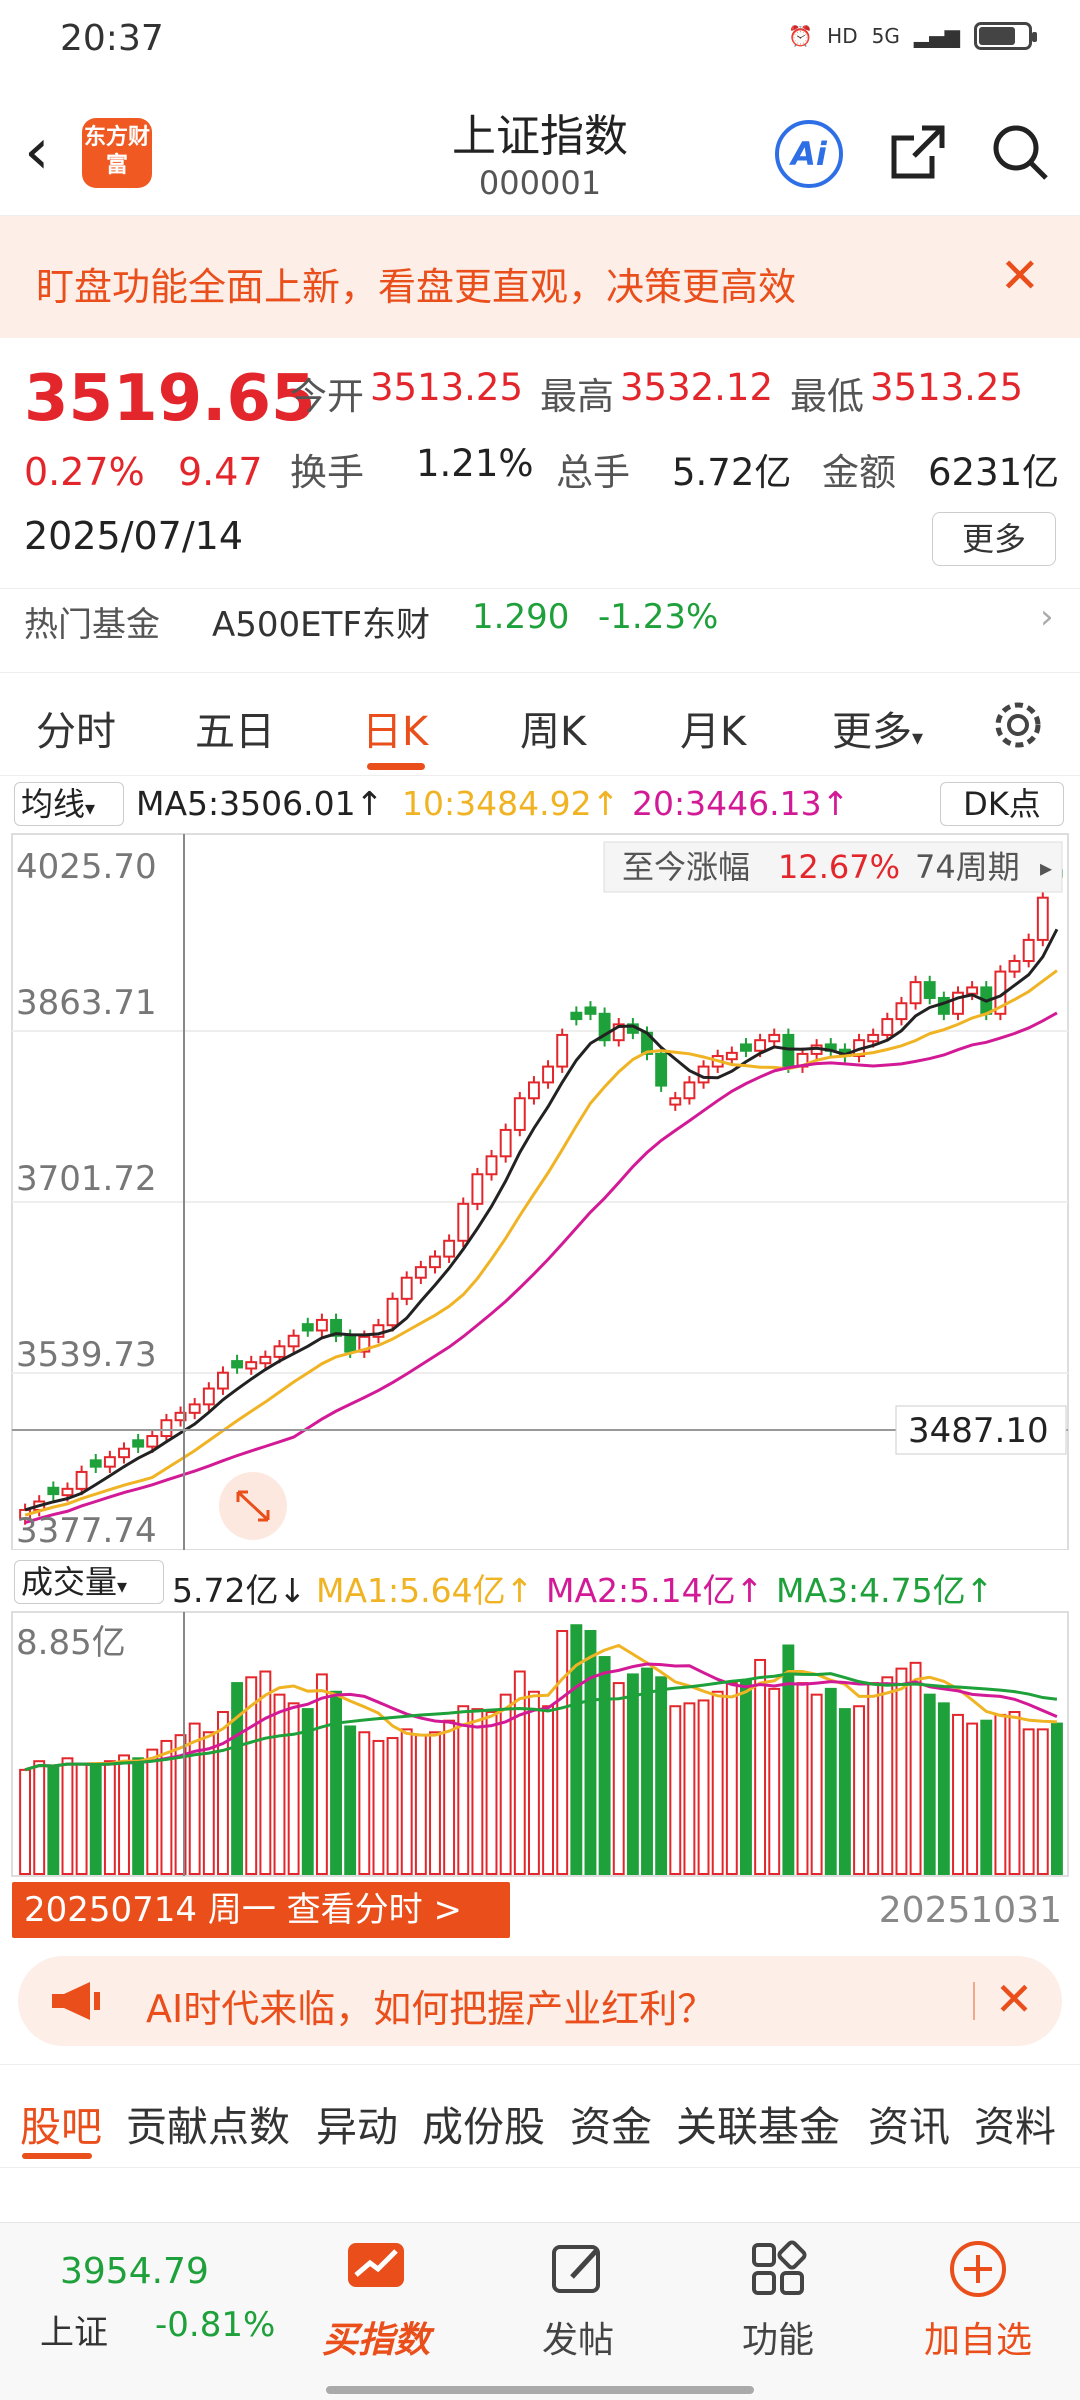 The height and width of the screenshot is (2400, 1080). What do you see at coordinates (540, 2390) in the screenshot?
I see `home-indicator` at bounding box center [540, 2390].